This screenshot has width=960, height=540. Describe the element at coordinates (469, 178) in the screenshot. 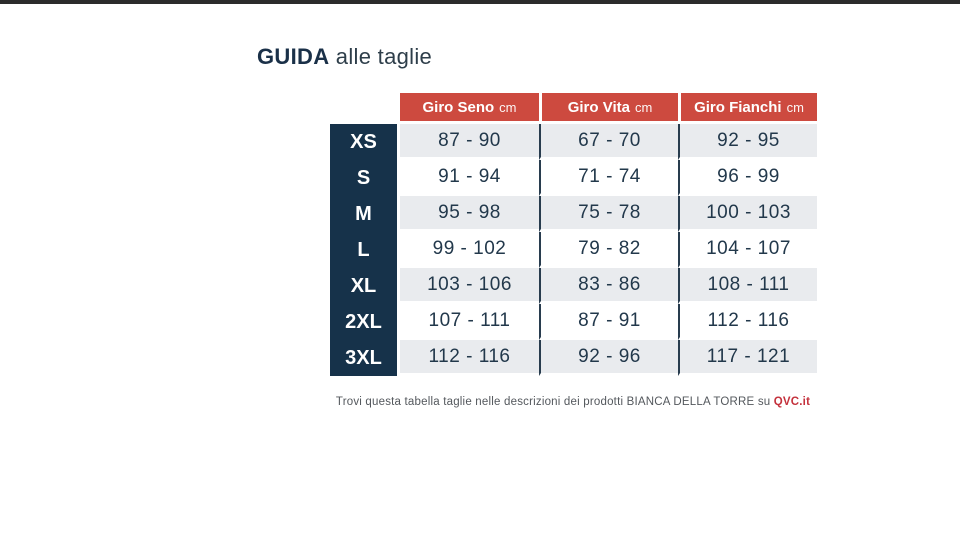

I see `seno-value: 91 - 94` at that location.